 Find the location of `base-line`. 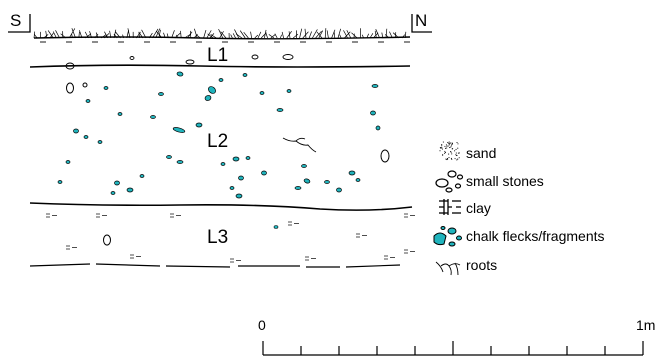

base-line is located at coordinates (215, 265).